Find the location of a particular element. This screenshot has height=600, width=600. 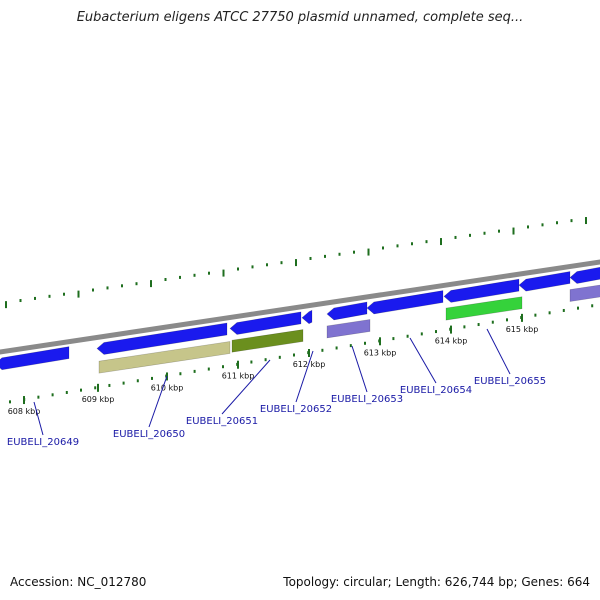

scale-tick-label: 615 kbp is located at coordinates (522, 329).